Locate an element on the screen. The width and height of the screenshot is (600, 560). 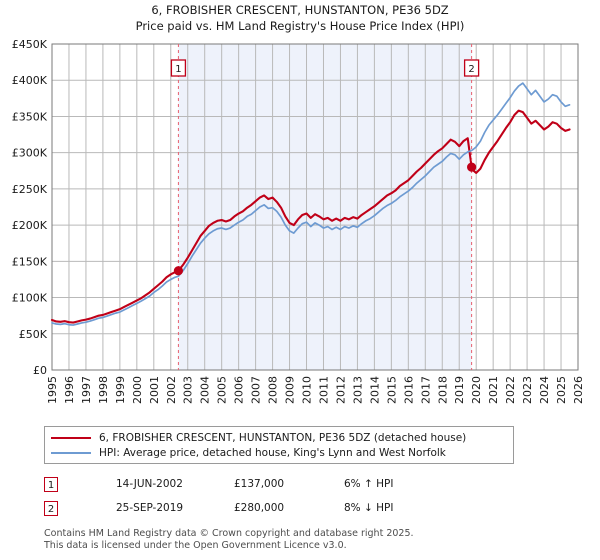
svg-text: £200K is located at coordinates (30, 225).